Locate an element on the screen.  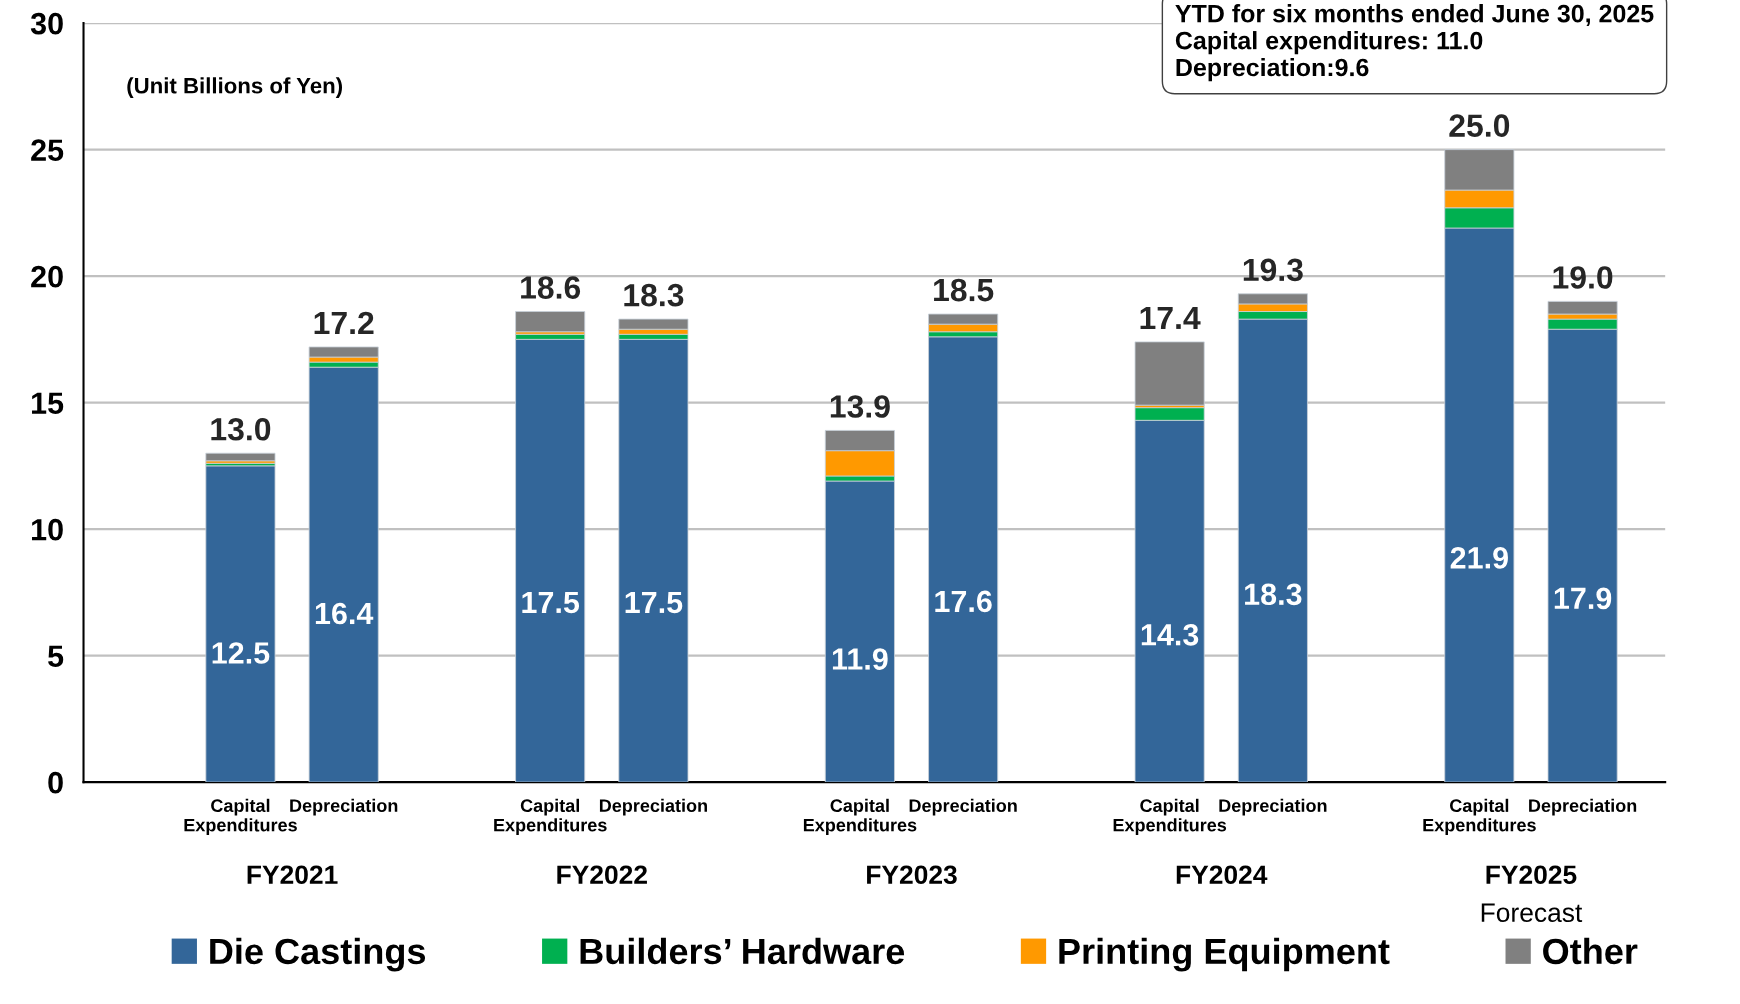
text: FY2024 is located at coordinates (1222, 875).